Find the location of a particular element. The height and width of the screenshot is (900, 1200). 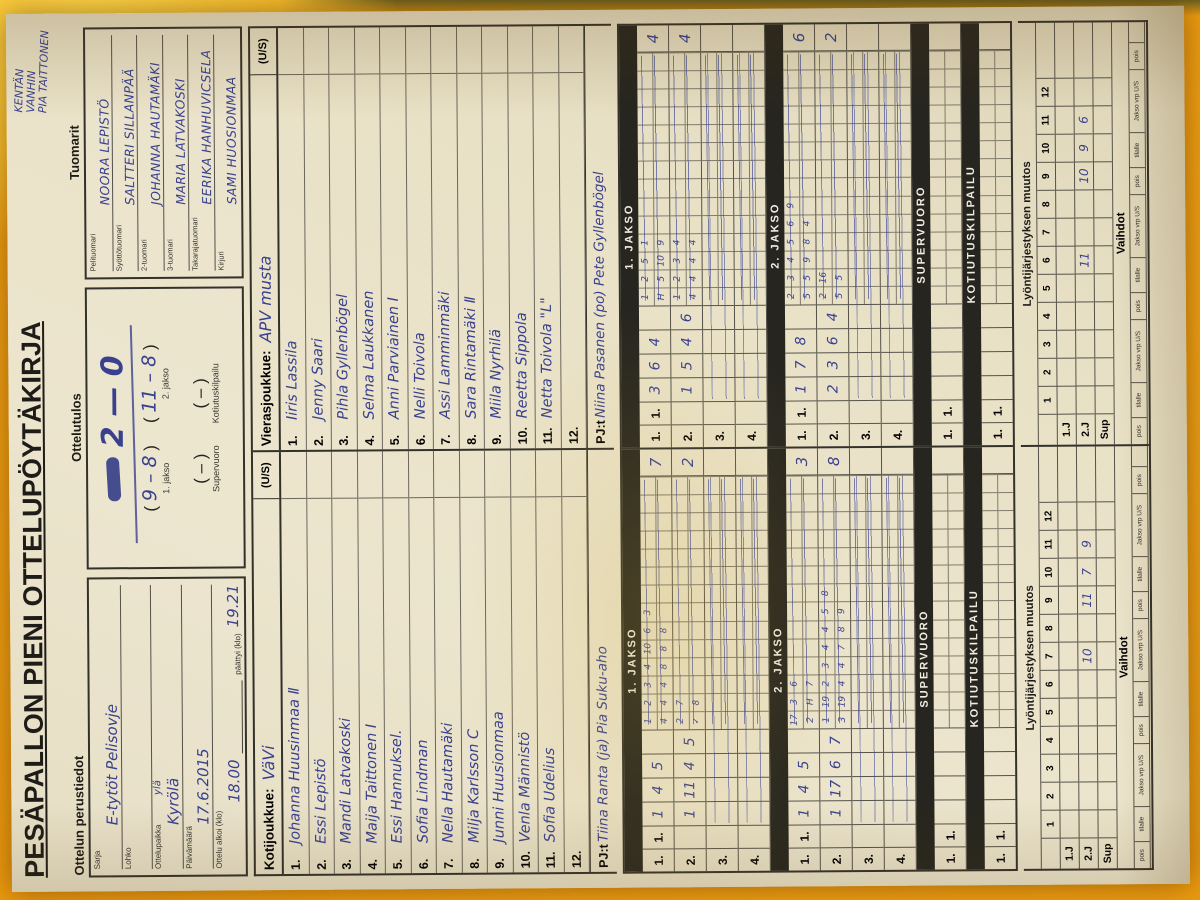

scoring-first-batter: 1. is located at coordinates (1000, 834).